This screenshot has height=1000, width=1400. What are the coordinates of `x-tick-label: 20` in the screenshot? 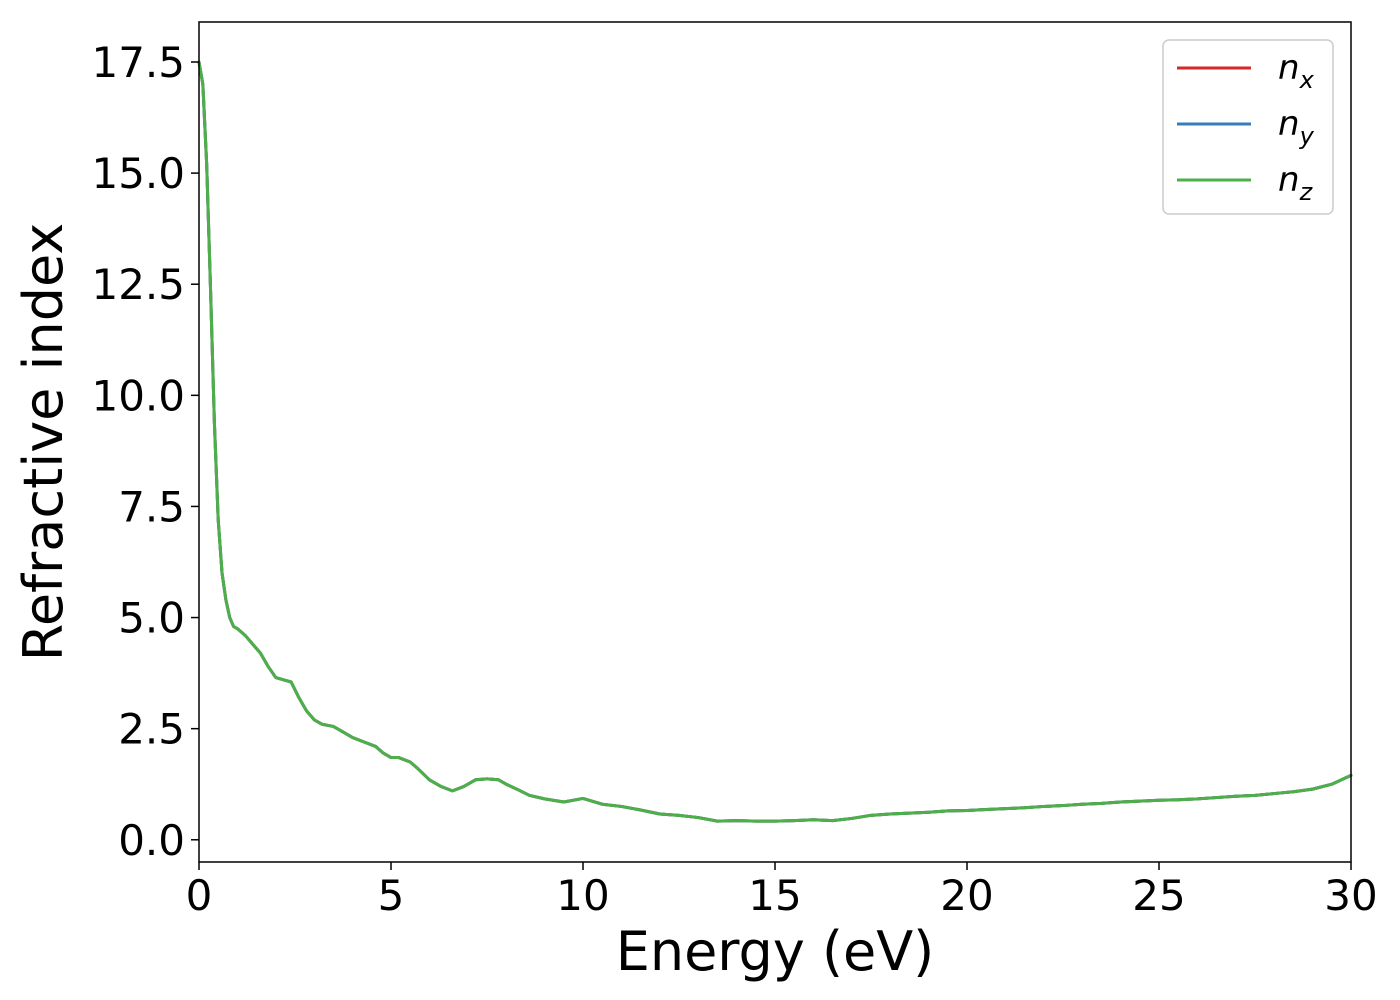 It's located at (966, 895).